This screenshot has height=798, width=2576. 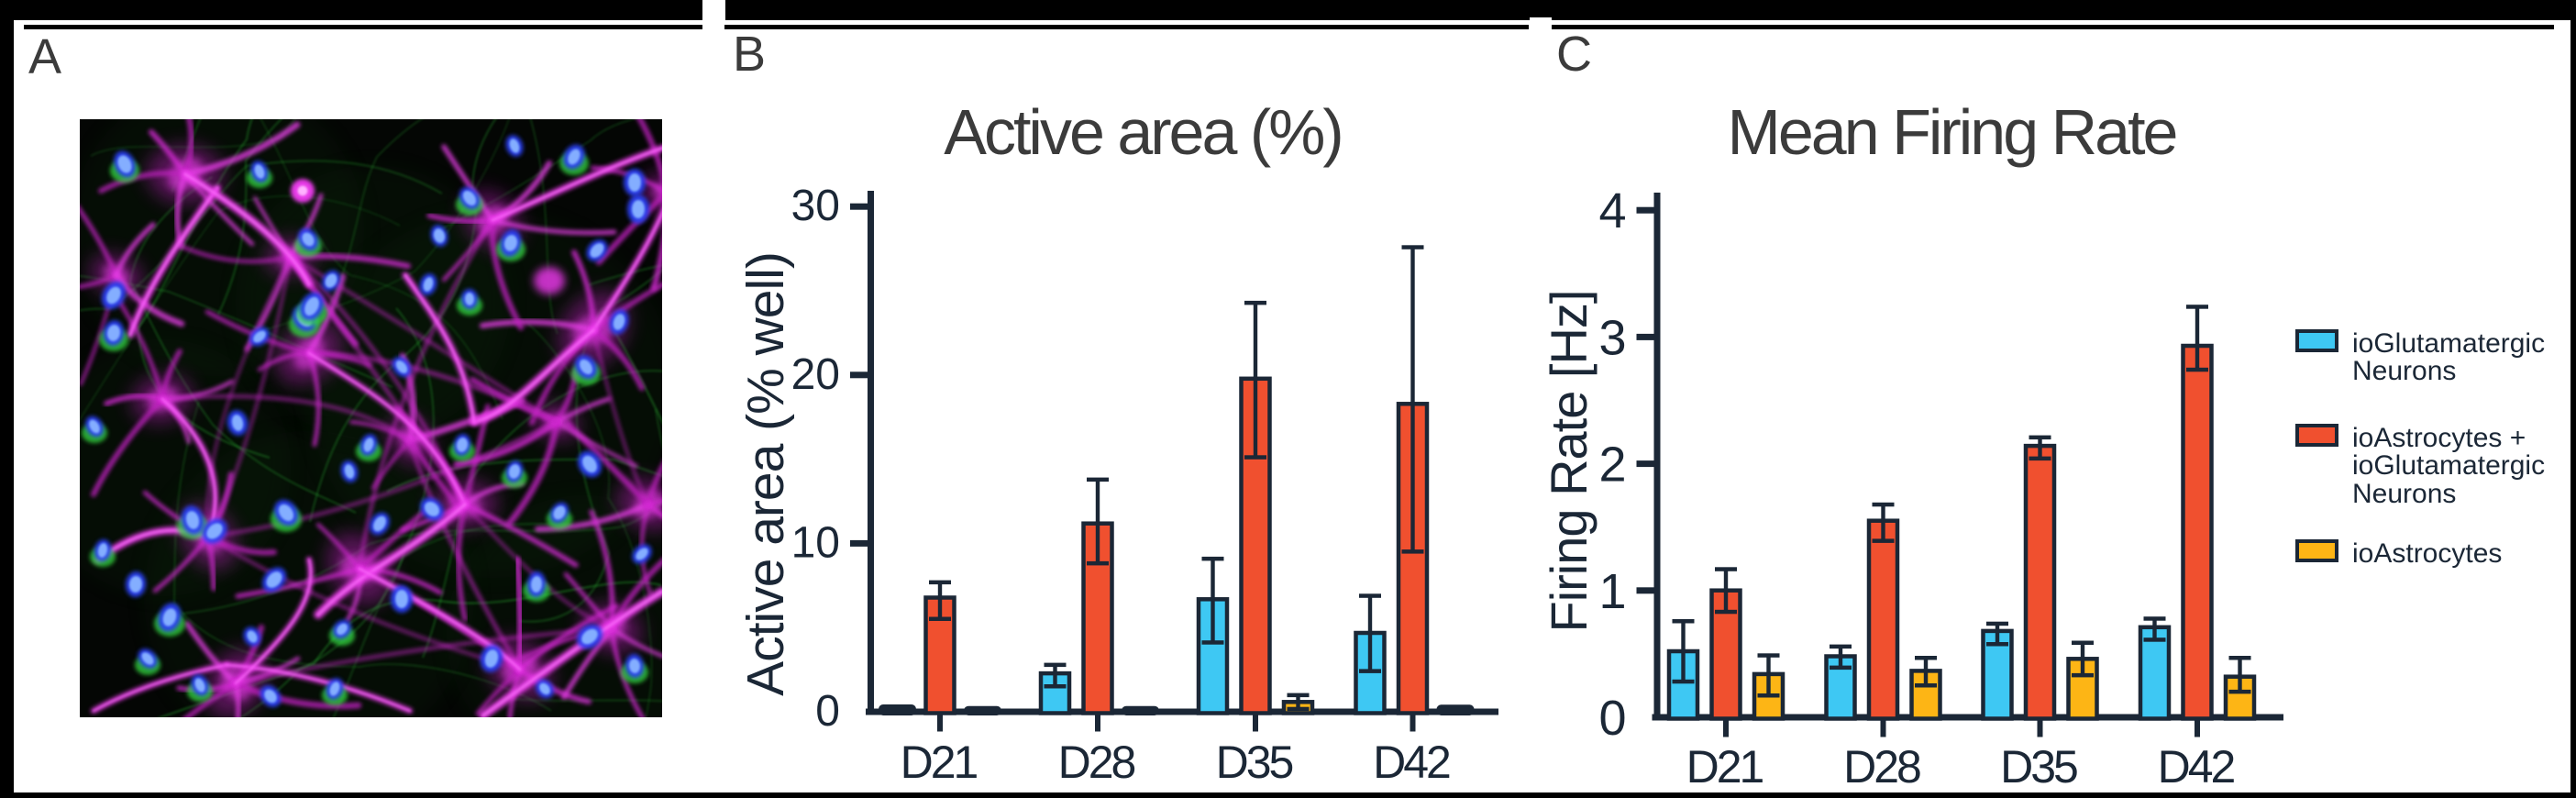 I want to click on svg-text: 2, so click(x=1612, y=465).